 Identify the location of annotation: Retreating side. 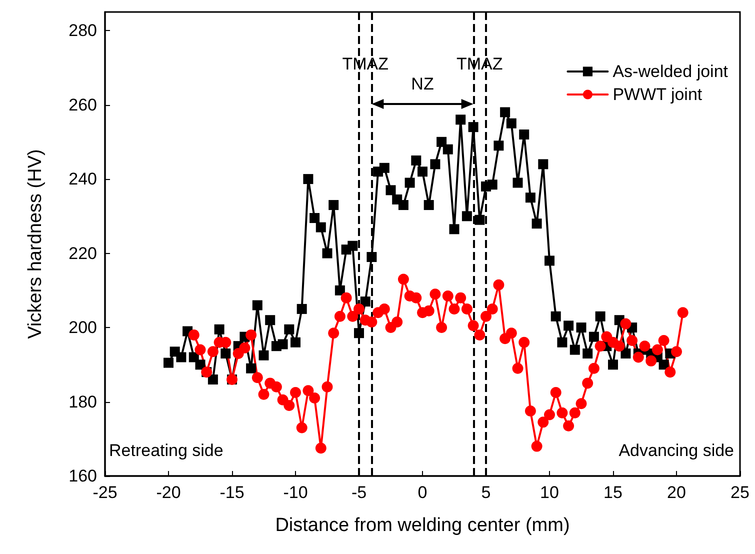
(166, 450).